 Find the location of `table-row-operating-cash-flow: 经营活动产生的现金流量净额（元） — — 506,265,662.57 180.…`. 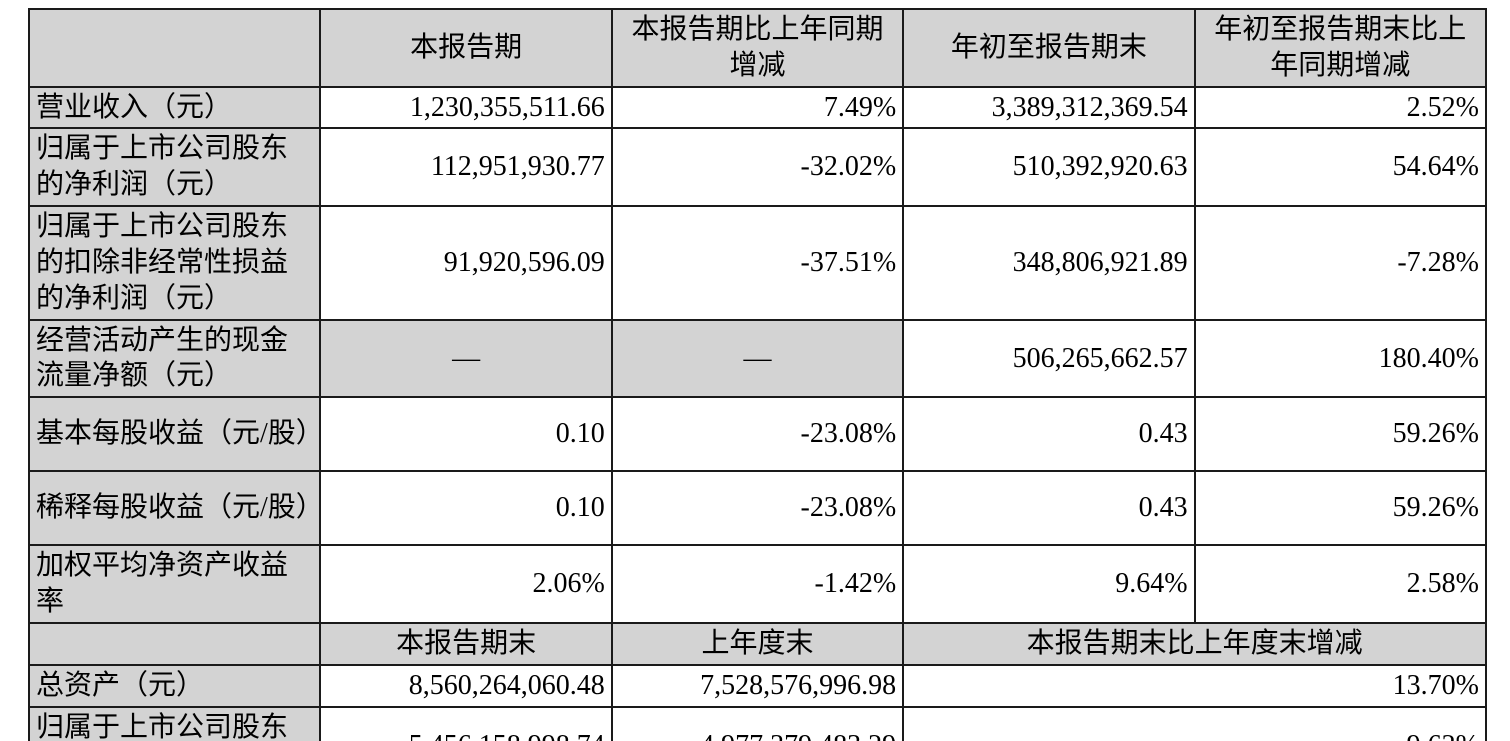

table-row-operating-cash-flow: 经营活动产生的现金流量净额（元） — — 506,265,662.57 180.… is located at coordinates (757, 358).